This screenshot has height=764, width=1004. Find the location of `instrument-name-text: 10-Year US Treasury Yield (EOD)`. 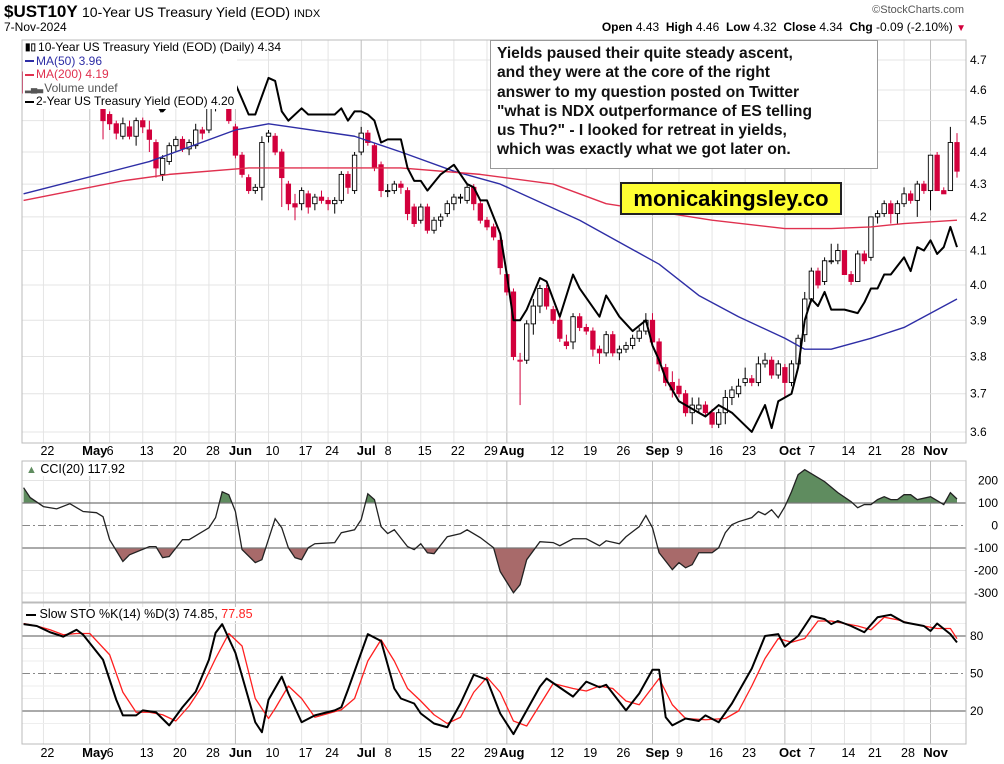

instrument-name-text: 10-Year US Treasury Yield (EOD) is located at coordinates (186, 12).